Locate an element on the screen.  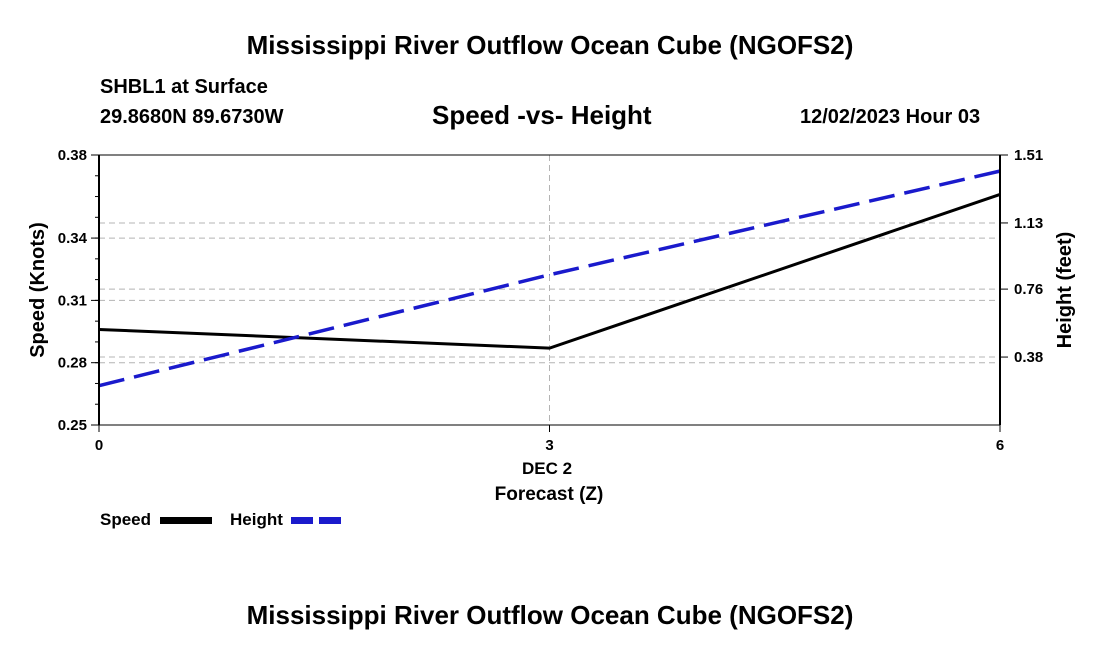
x-date-label: DEC 2 is located at coordinates (547, 468).